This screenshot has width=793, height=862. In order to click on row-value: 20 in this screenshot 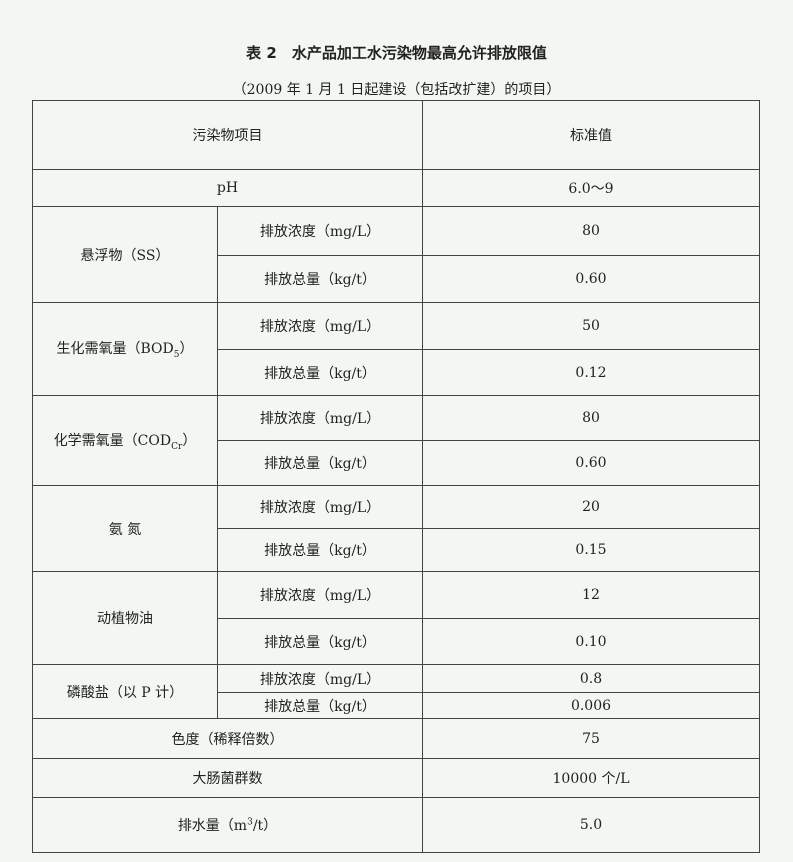, I will do `click(591, 507)`.